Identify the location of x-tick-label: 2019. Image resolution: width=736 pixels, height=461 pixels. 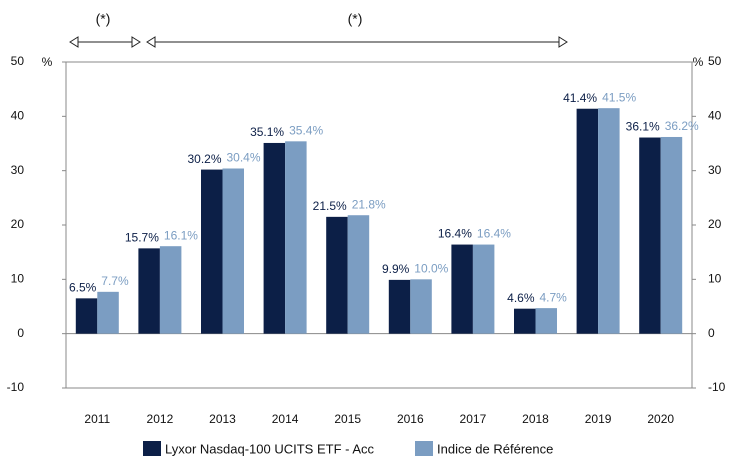
(598, 419).